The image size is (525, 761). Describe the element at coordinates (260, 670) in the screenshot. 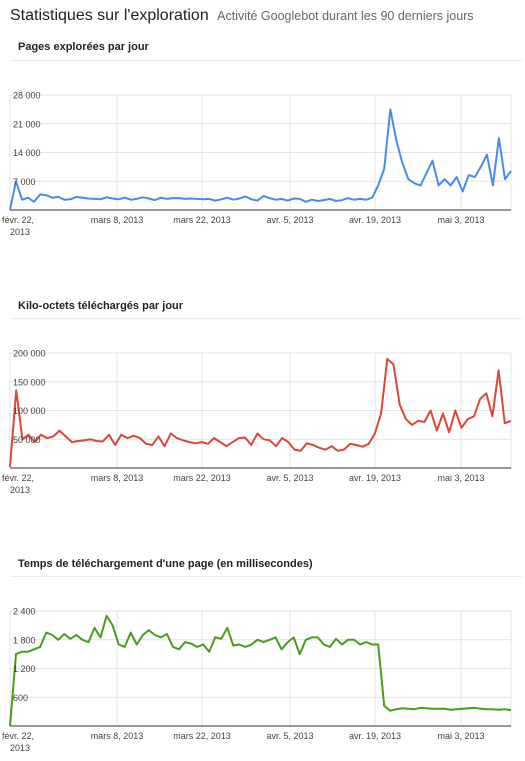

I see `series-line` at that location.